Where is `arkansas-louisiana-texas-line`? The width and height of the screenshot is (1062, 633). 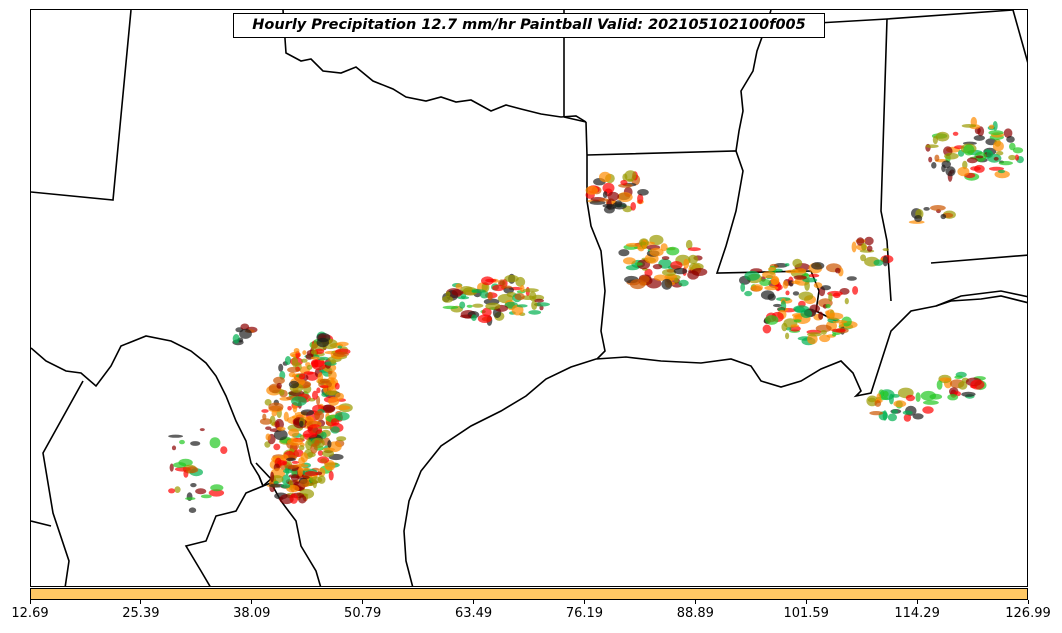 arkansas-louisiana-texas-line is located at coordinates (595, 240).